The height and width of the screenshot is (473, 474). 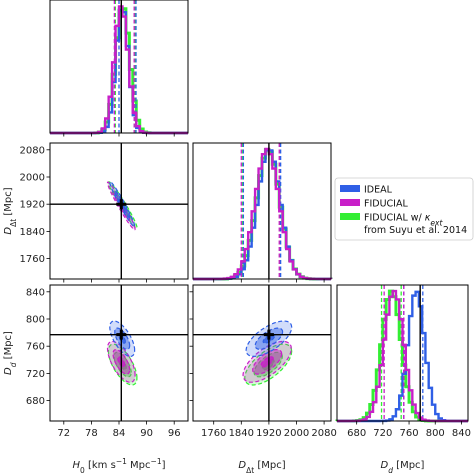 What do you see at coordinates (403, 220) in the screenshot?
I see `legend-label-kext: FIDUCIAL w/ κext` at bounding box center [403, 220].